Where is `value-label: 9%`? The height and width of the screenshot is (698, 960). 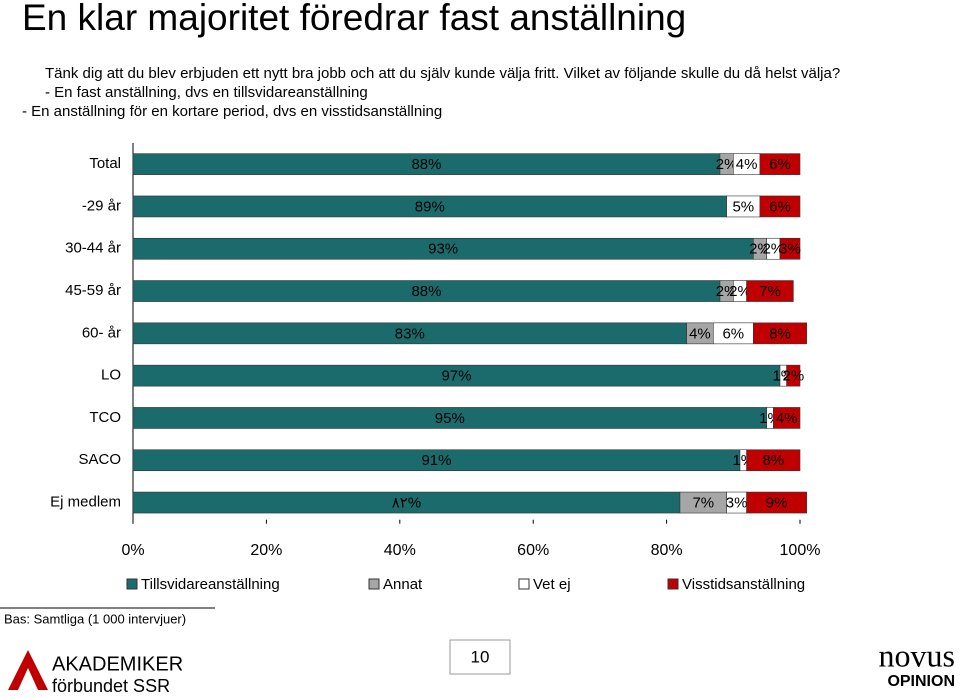
value-label: 9% is located at coordinates (777, 503).